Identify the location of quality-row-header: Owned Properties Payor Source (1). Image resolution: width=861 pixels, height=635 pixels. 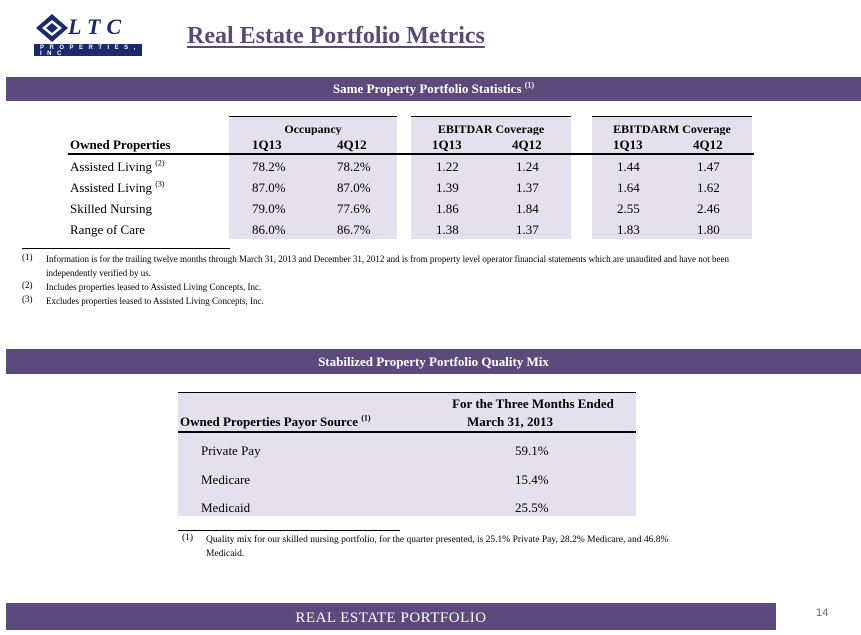
(275, 421).